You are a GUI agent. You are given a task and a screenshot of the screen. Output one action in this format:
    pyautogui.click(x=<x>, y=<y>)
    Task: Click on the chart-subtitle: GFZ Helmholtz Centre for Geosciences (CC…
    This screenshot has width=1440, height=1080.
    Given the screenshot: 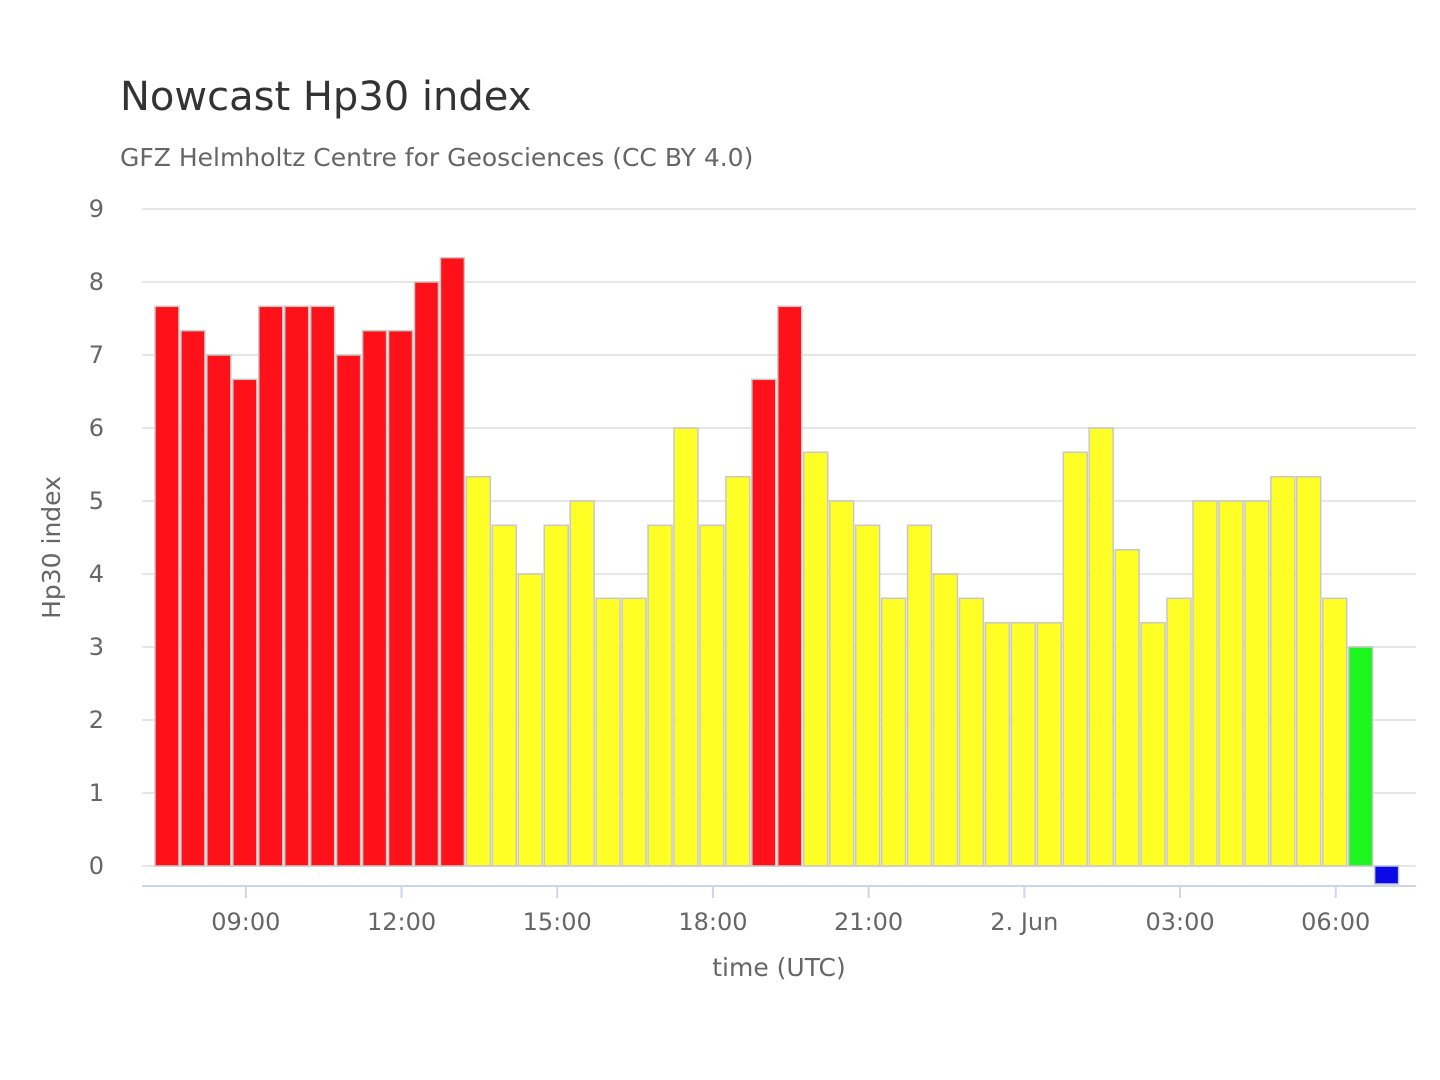 What is the action you would take?
    pyautogui.click(x=437, y=157)
    